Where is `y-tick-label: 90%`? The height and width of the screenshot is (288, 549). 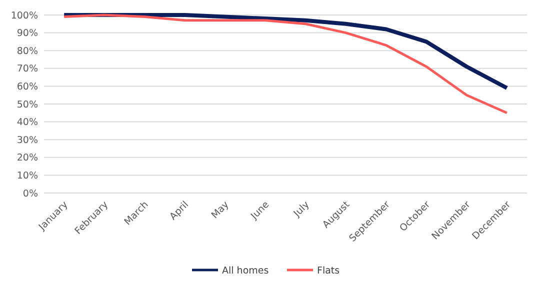
y-tick-label: 90% is located at coordinates (27, 34).